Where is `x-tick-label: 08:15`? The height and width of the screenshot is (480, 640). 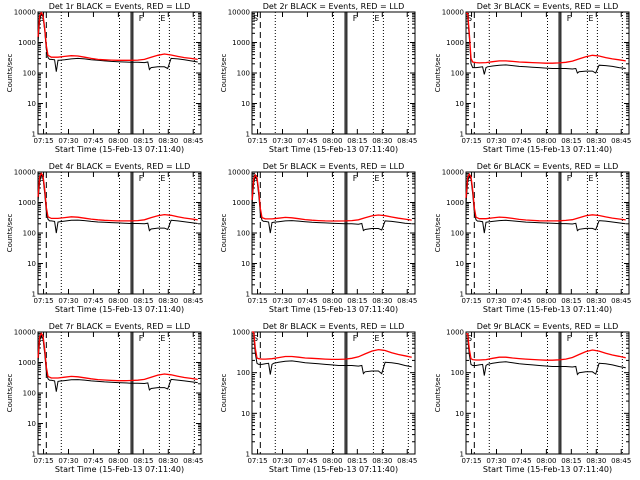 x-tick-label: 08:15 is located at coordinates (357, 141).